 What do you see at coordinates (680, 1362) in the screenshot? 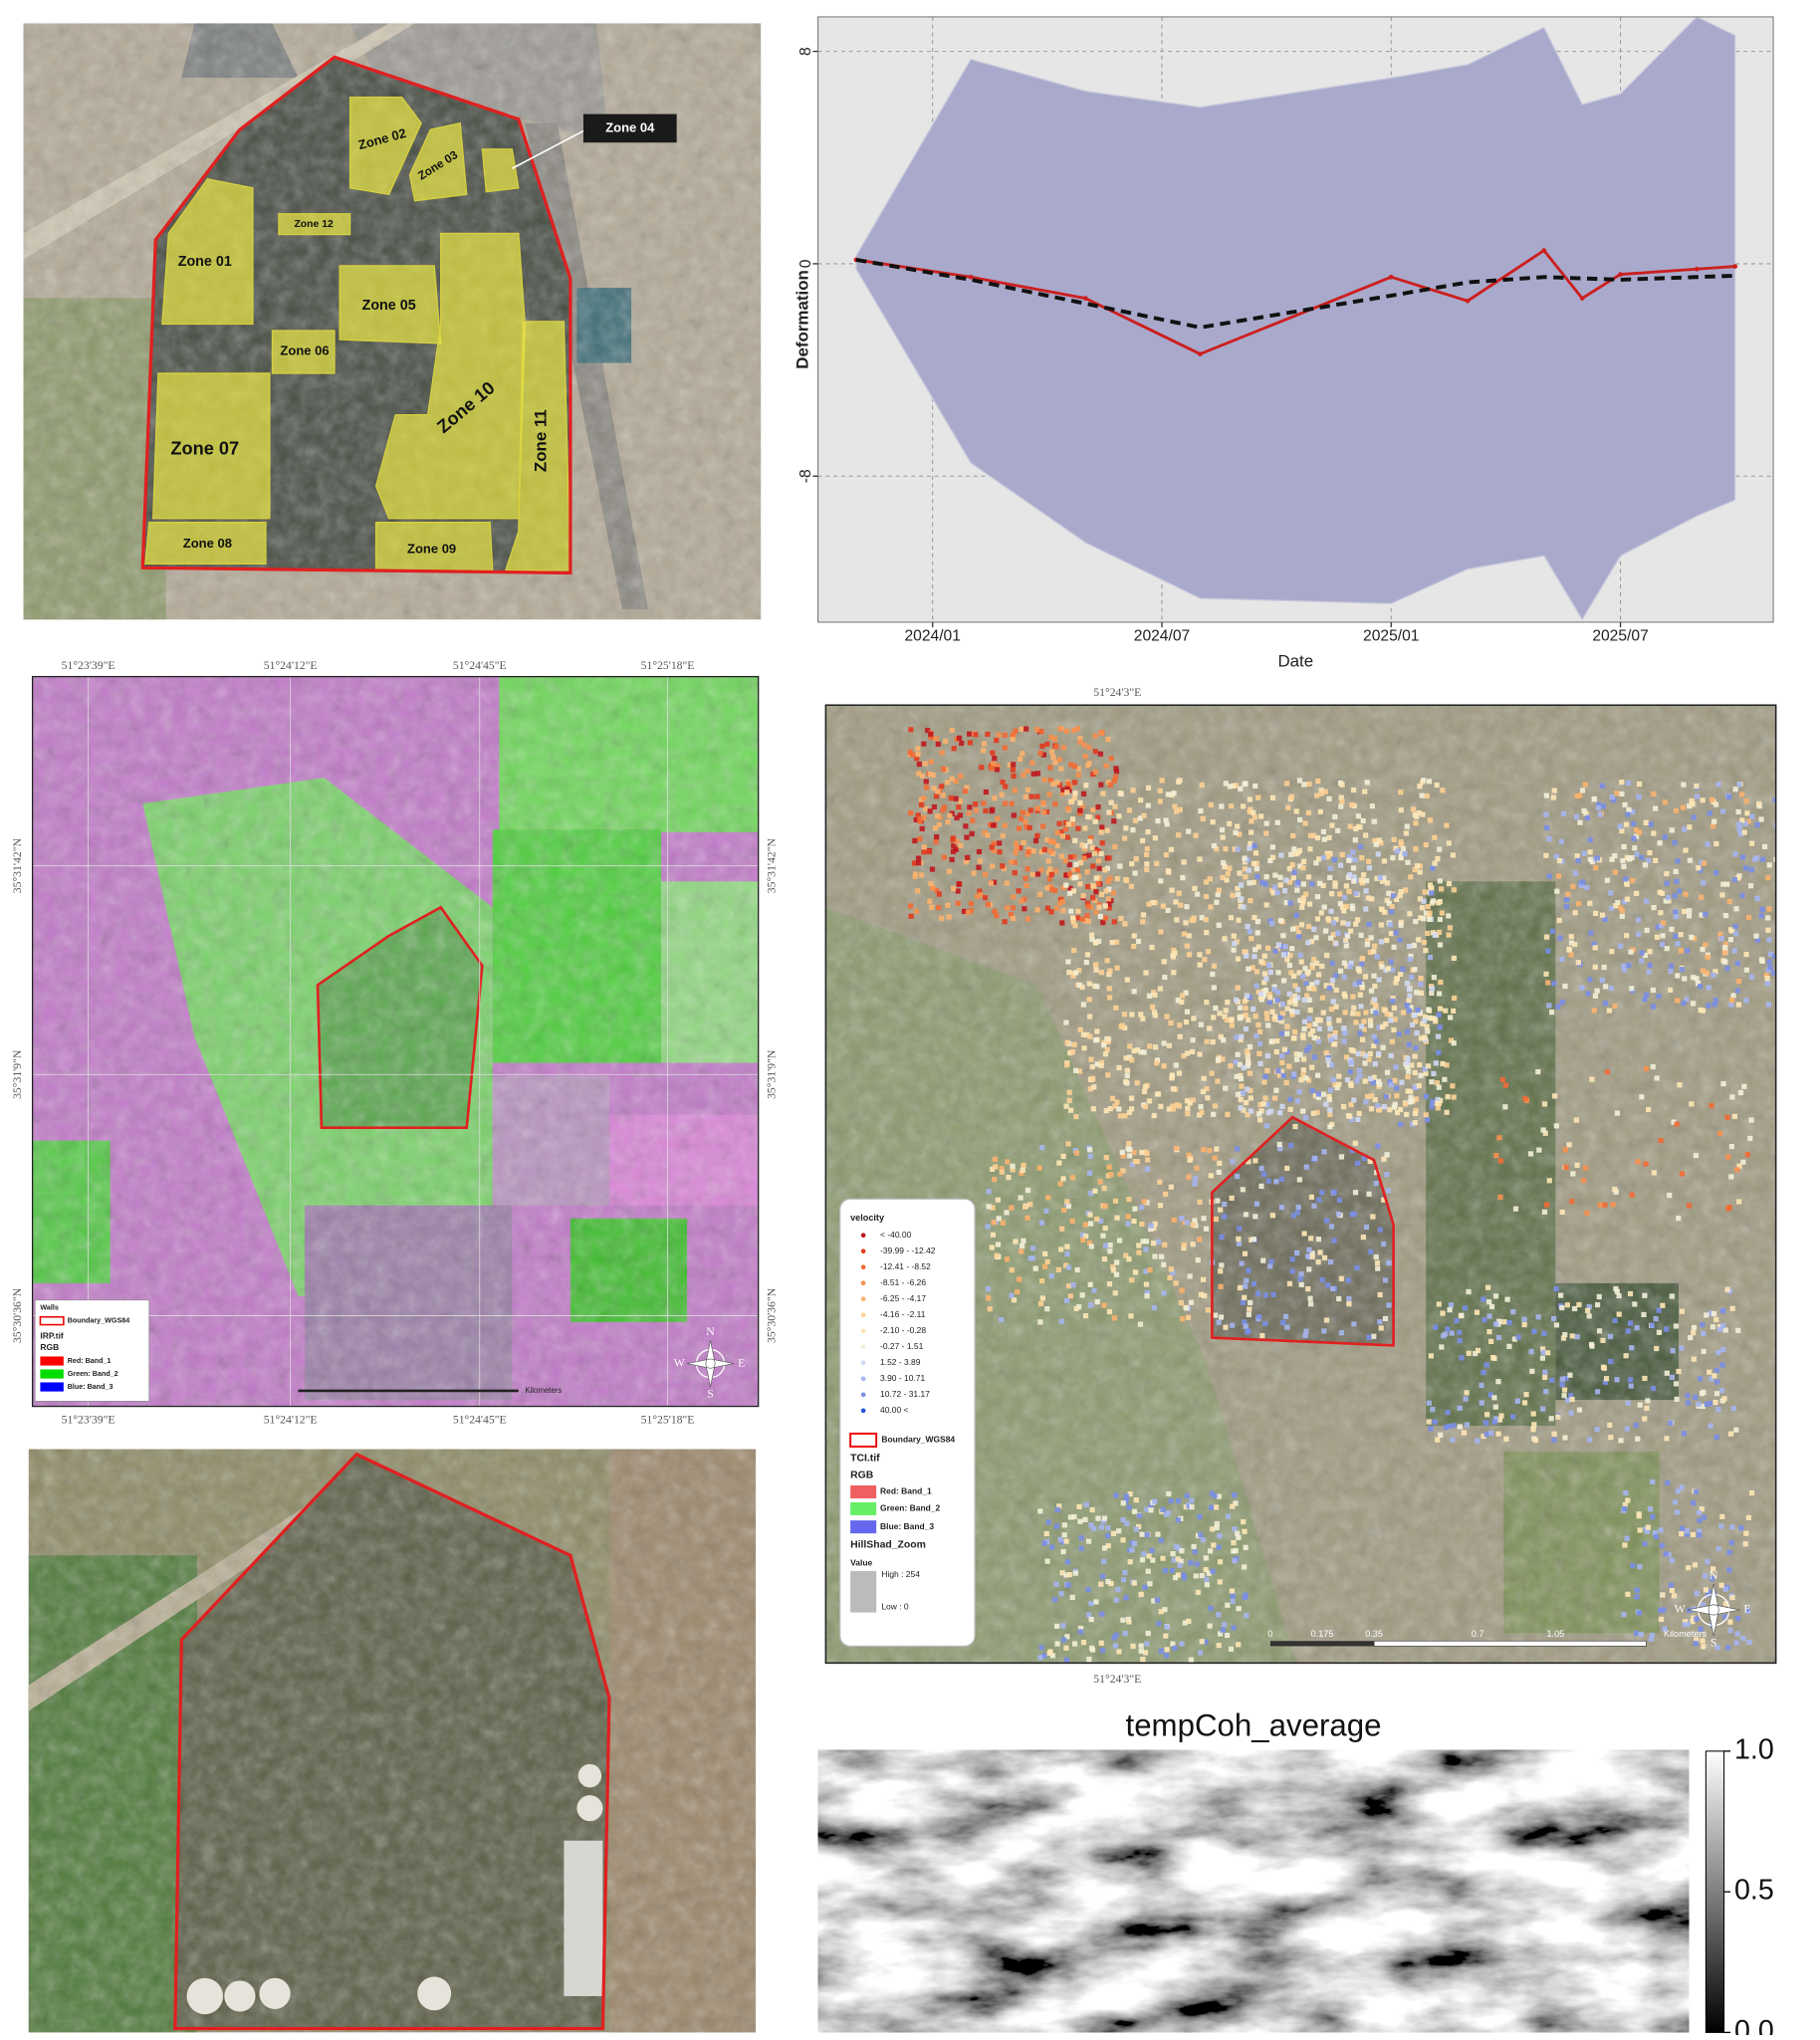
I see `compass-label: W` at bounding box center [680, 1362].